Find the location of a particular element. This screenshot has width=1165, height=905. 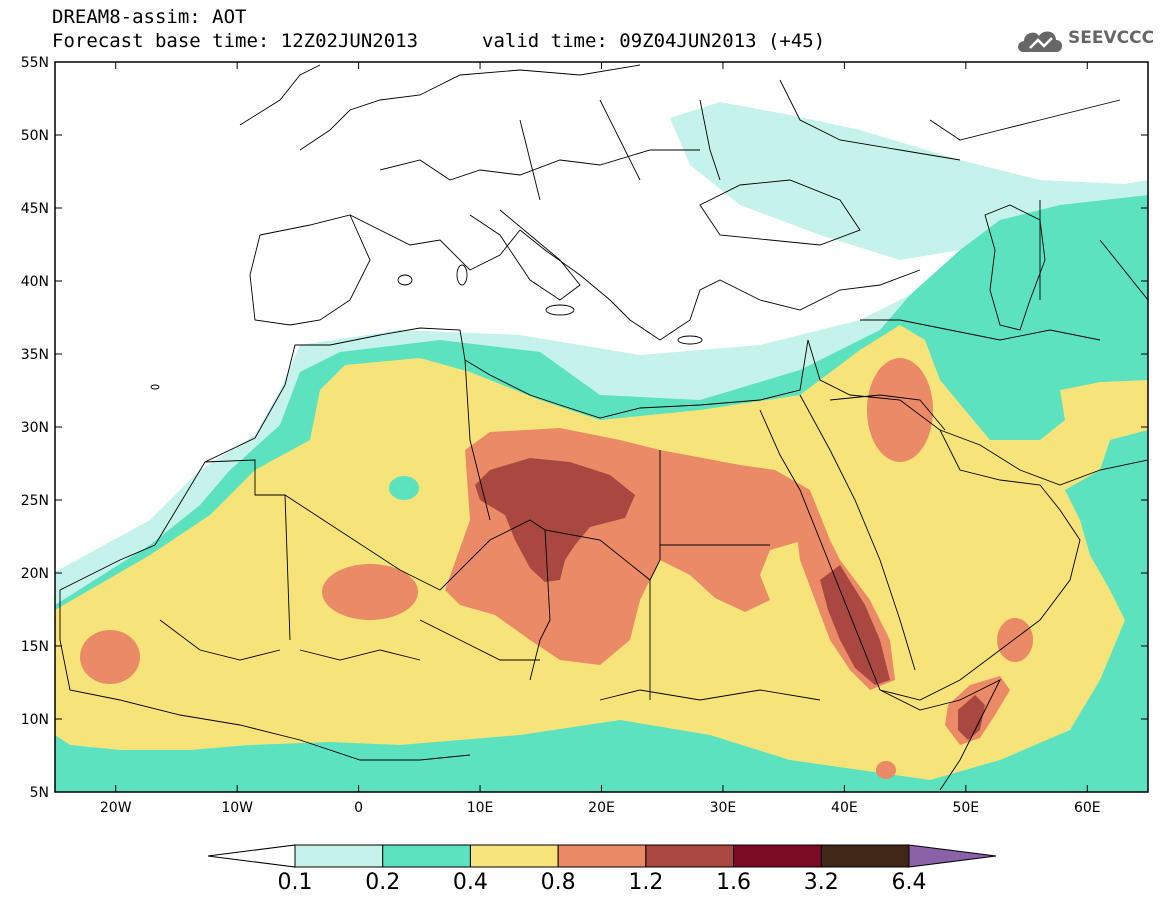

y-tick-label: 55N is located at coordinates (35, 63).